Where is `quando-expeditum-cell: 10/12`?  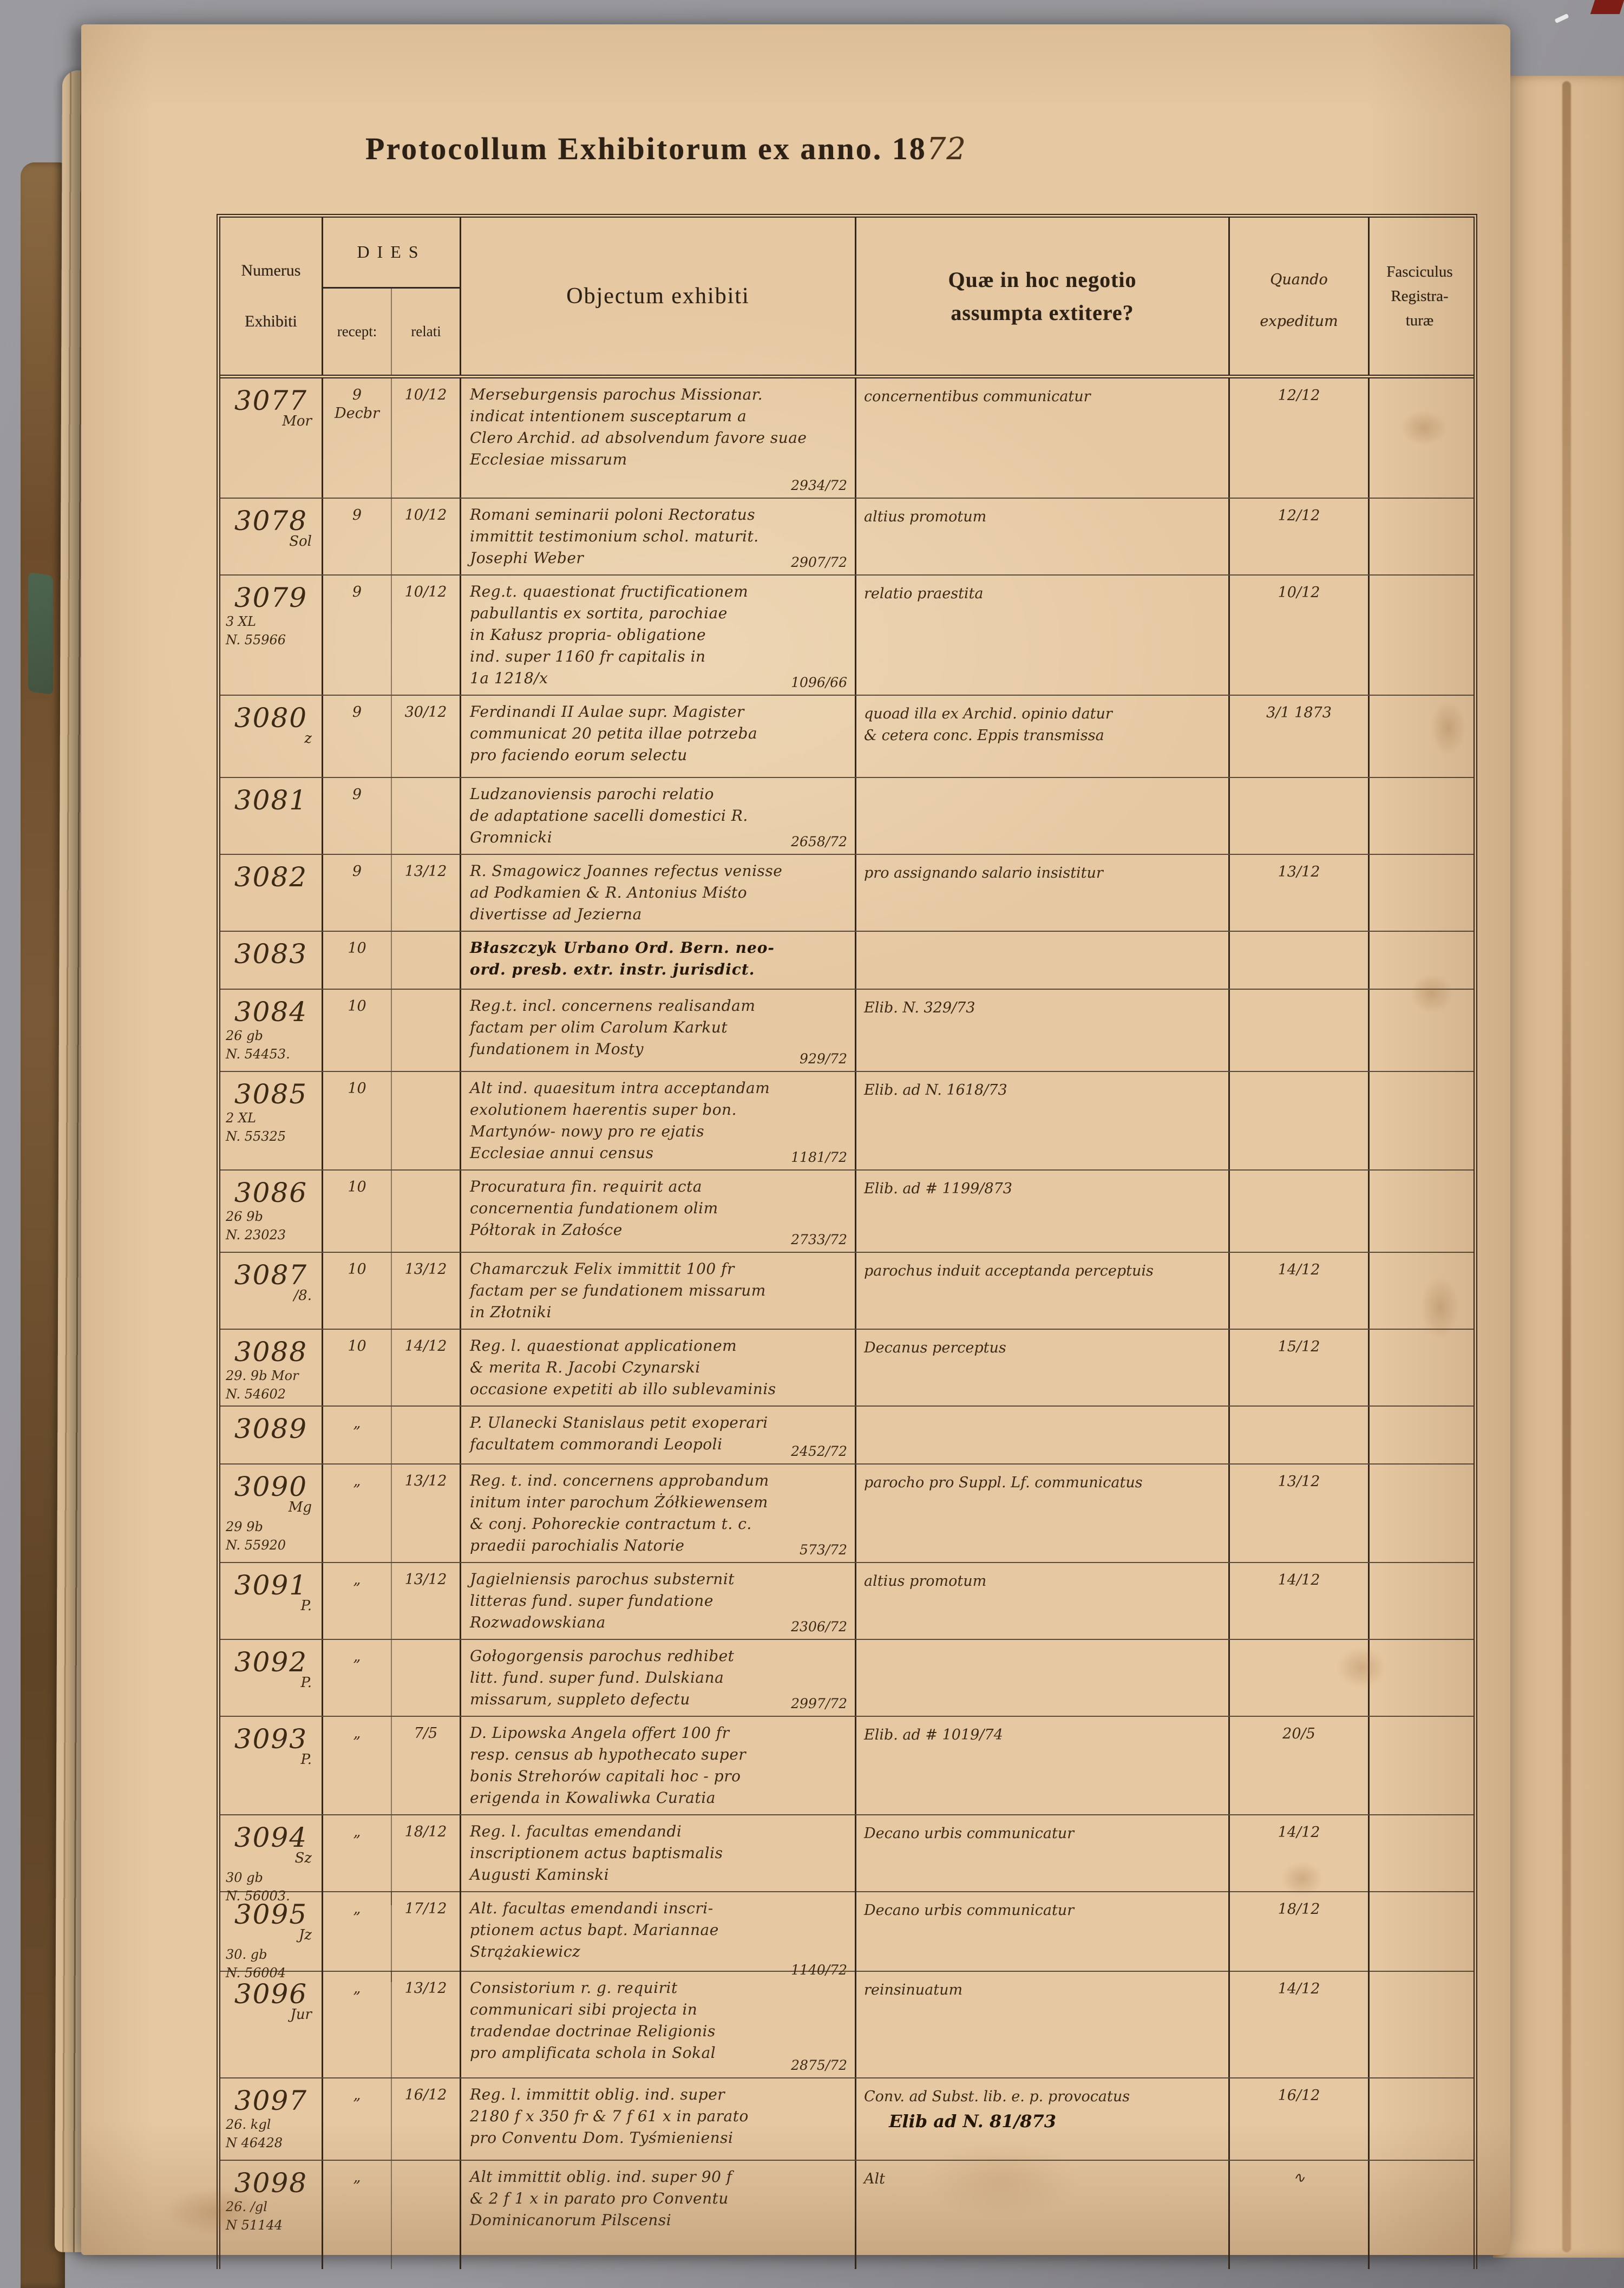
quando-expeditum-cell: 10/12 is located at coordinates (1300, 635).